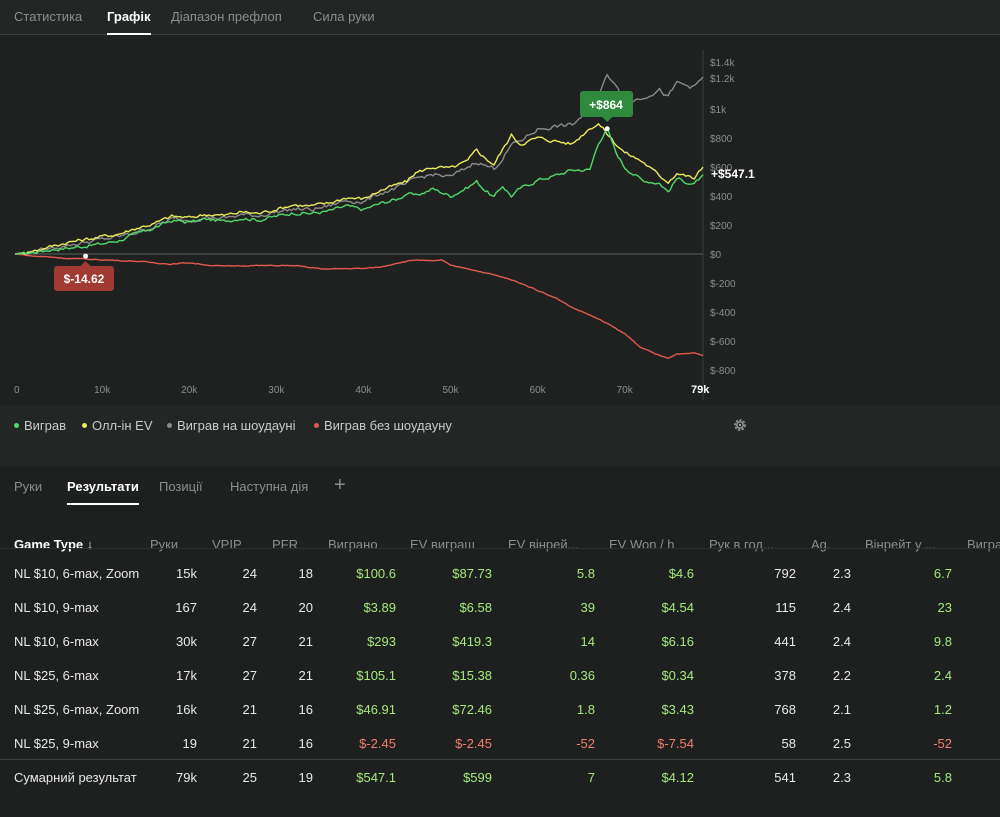  What do you see at coordinates (359, 306) in the screenshot?
I see `series-line-non-showdown` at bounding box center [359, 306].